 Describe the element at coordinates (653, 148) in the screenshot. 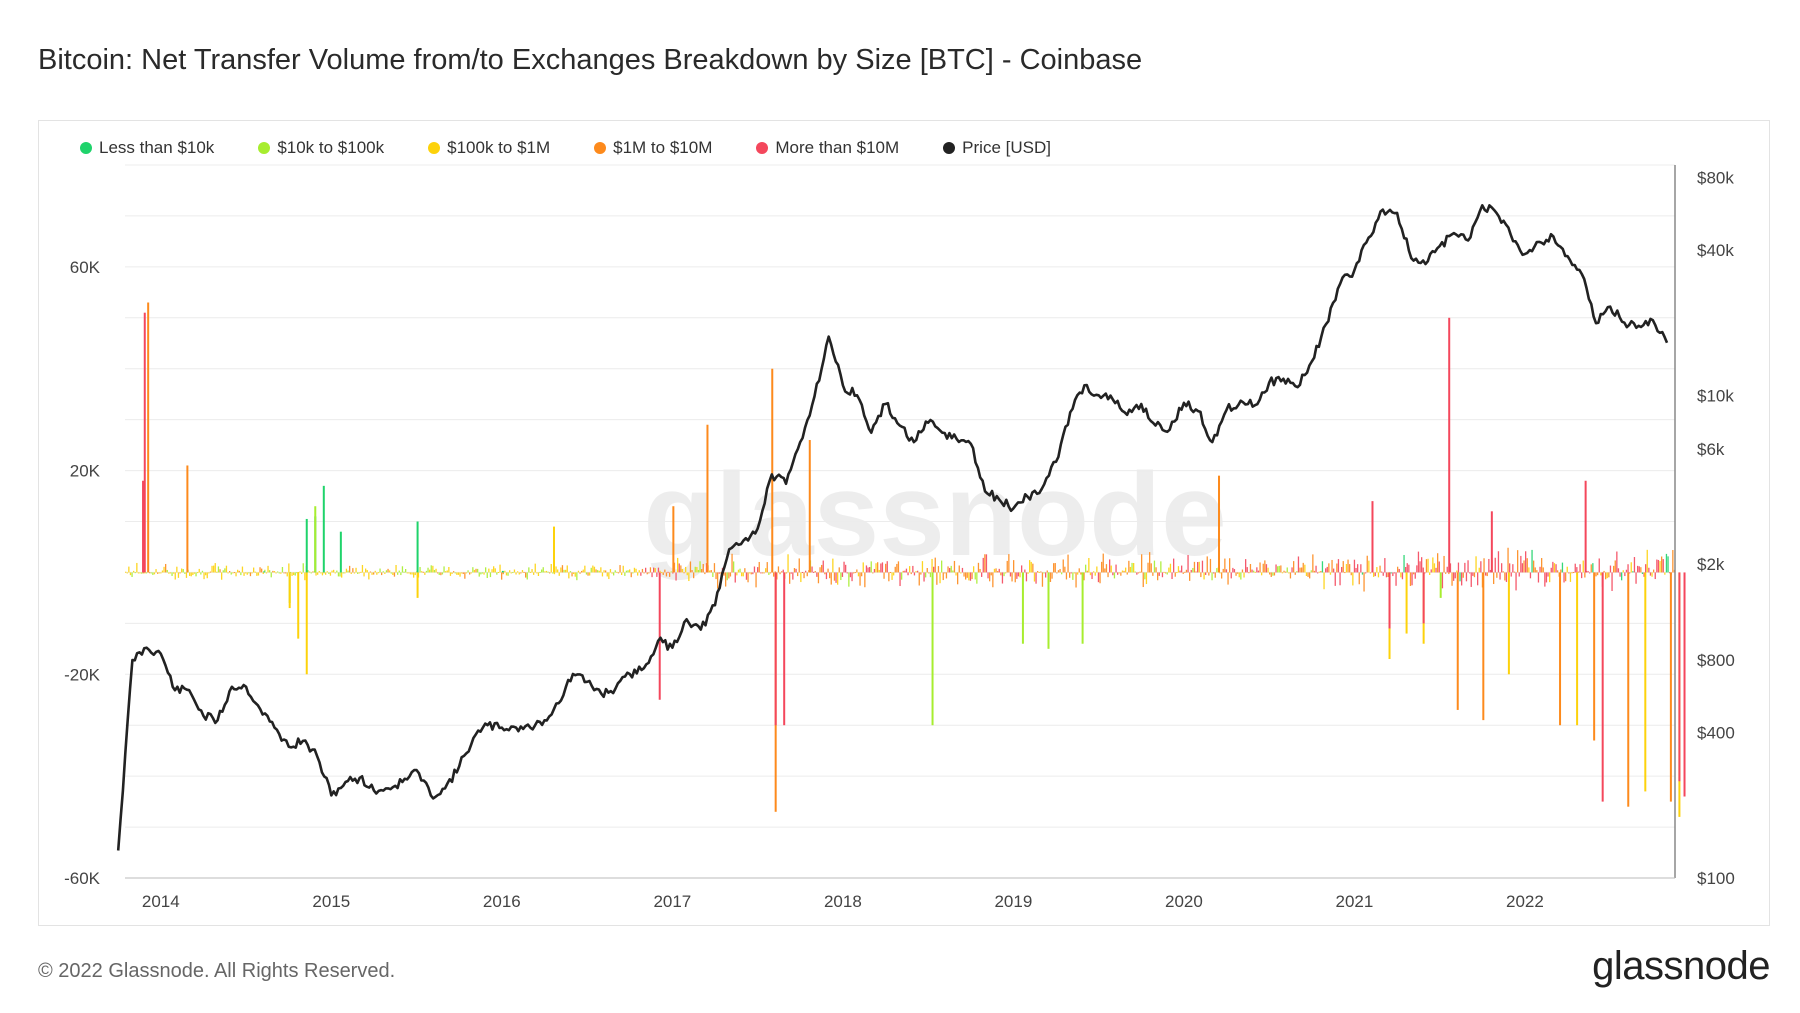

I see `legend-item: $1M to $10M` at that location.